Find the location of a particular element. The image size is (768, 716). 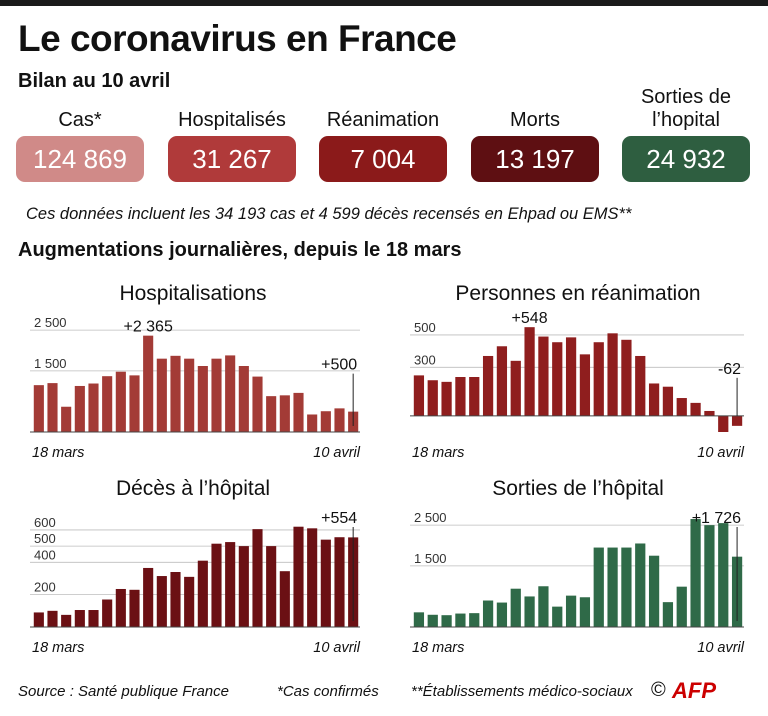

chart-title: Hospitalisations is located at coordinates (193, 293).